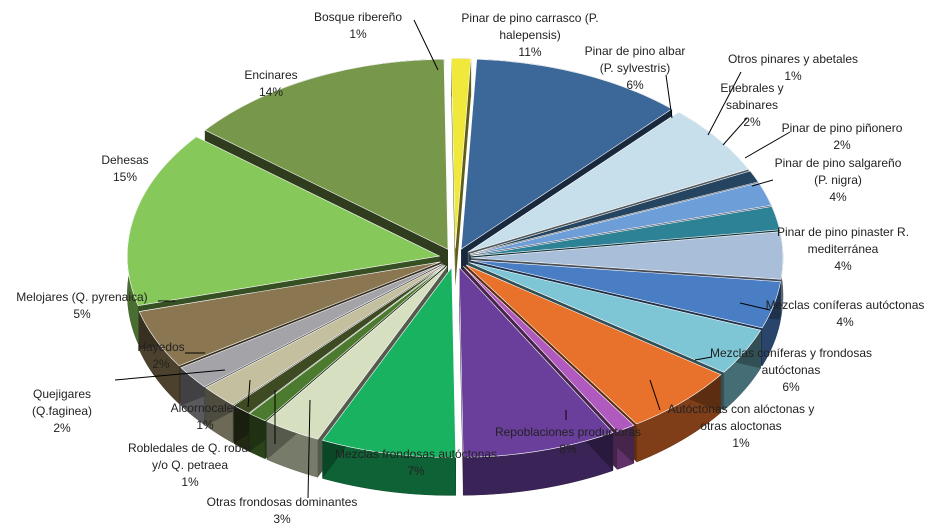 The width and height of the screenshot is (941, 527). What do you see at coordinates (205, 416) in the screenshot?
I see `slice-label: Alcornocales 1%` at bounding box center [205, 416].